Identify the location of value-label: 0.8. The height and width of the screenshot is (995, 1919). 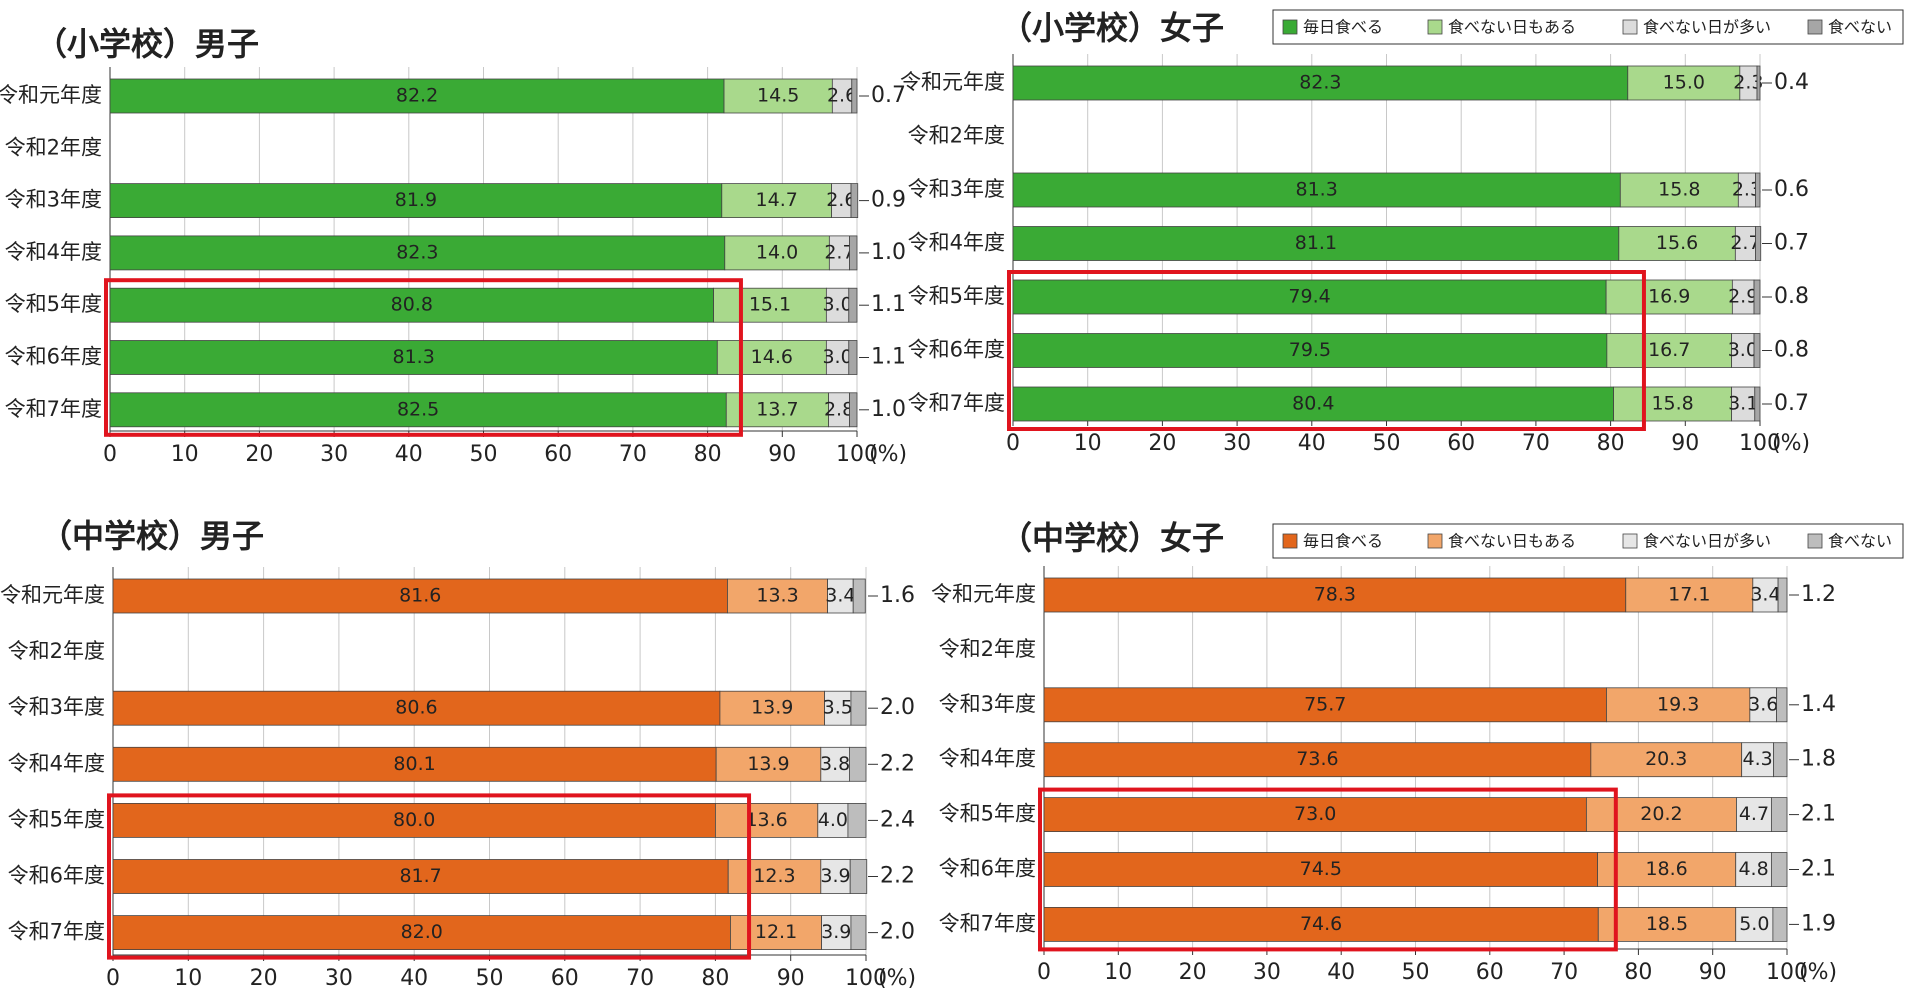
(1791, 296).